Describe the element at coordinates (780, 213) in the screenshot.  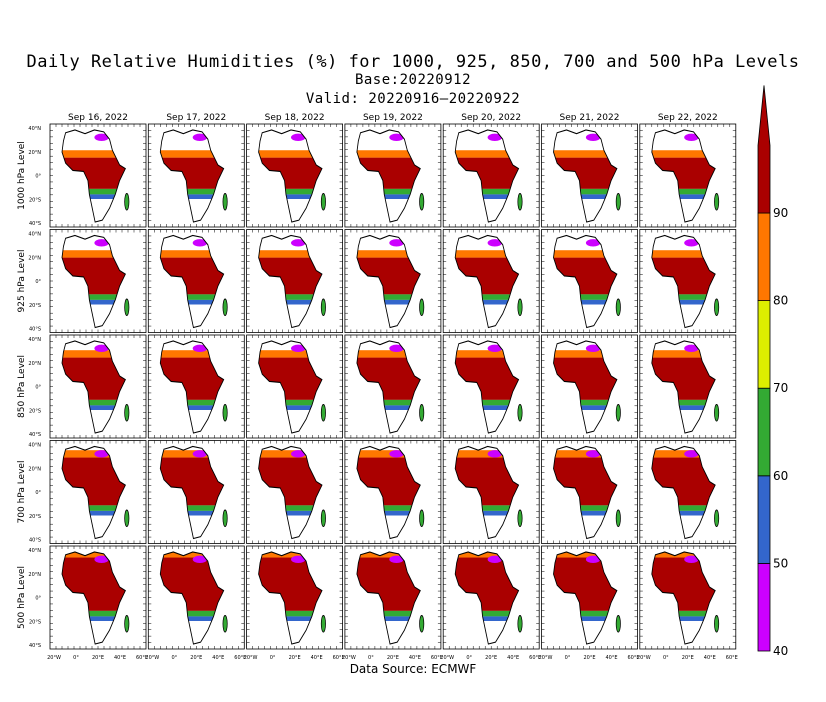
I see `colorbar-label: 90` at that location.